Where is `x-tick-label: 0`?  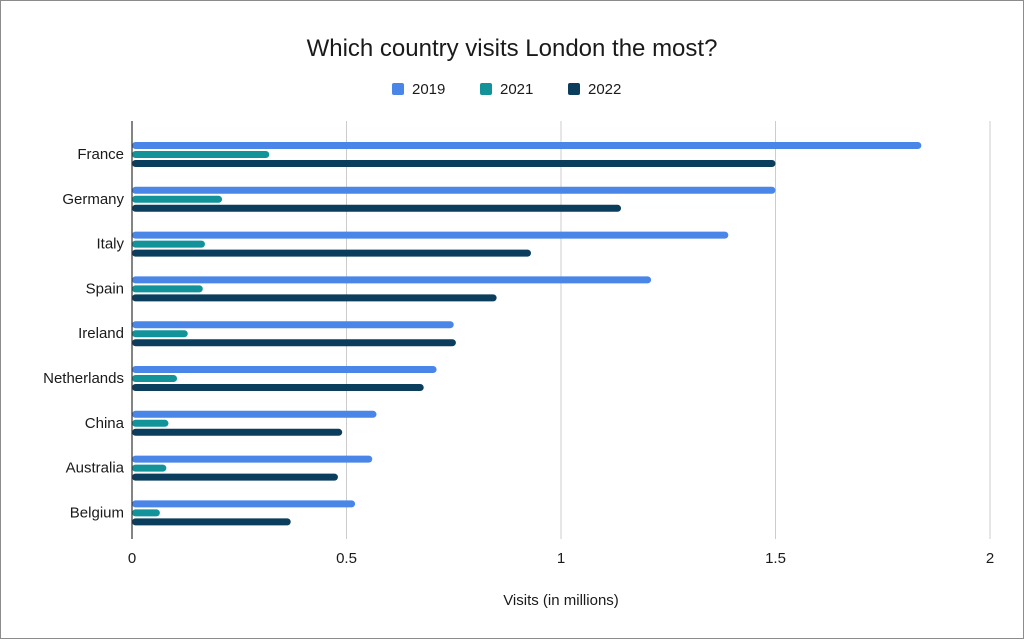 x-tick-label: 0 is located at coordinates (132, 558).